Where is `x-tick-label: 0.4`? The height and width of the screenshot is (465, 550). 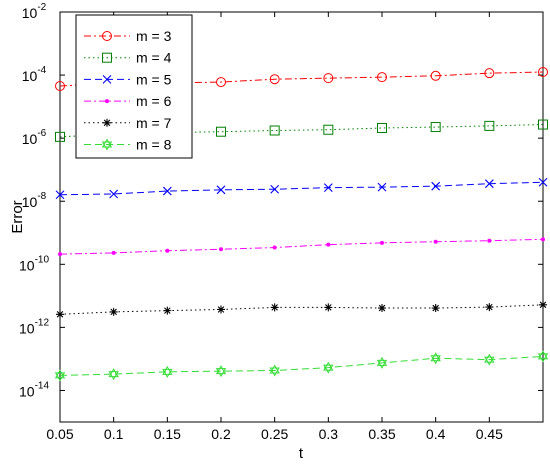
x-tick-label: 0.4 is located at coordinates (436, 434).